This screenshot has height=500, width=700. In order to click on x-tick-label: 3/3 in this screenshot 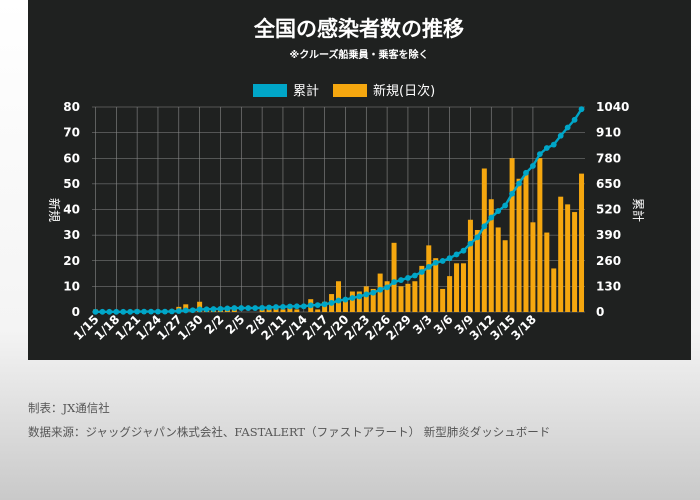, I will do `click(422, 324)`.